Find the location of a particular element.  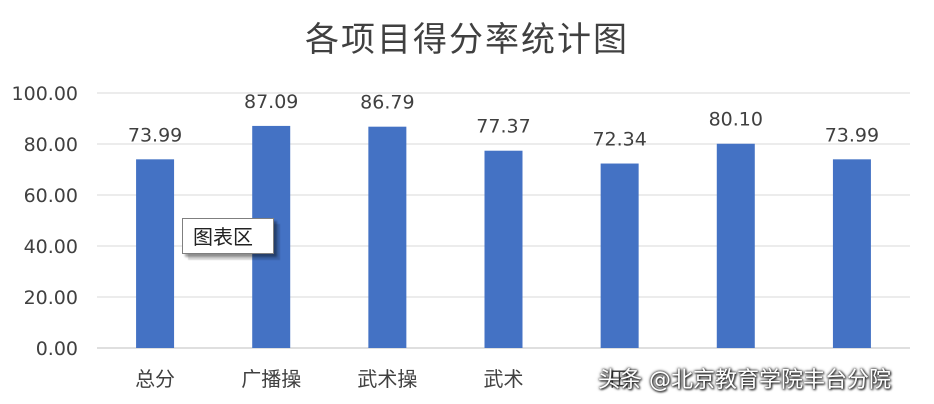

chart-area-tooltip: 图表区 is located at coordinates (228, 236).